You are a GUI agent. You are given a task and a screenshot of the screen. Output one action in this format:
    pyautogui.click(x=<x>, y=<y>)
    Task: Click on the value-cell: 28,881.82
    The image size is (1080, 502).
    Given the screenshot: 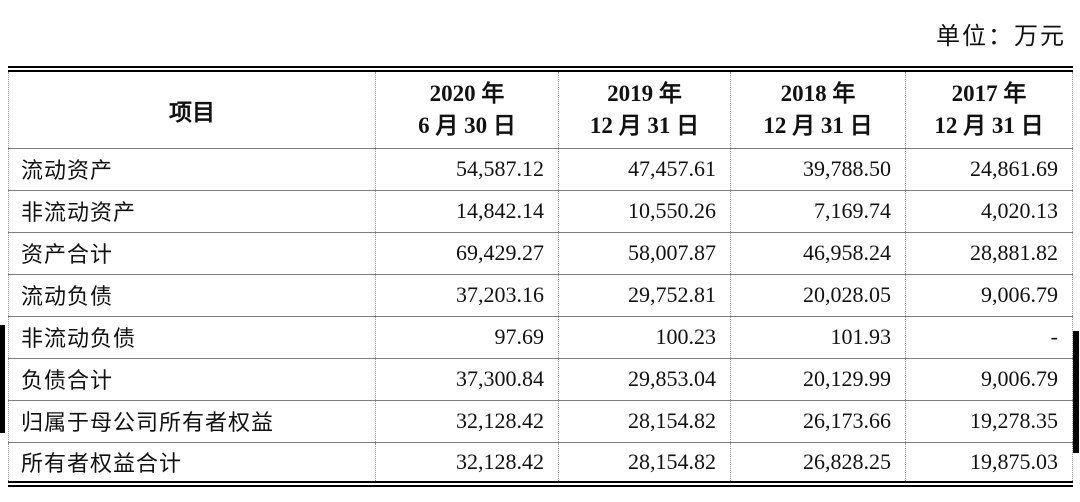 What is the action you would take?
    pyautogui.click(x=989, y=253)
    